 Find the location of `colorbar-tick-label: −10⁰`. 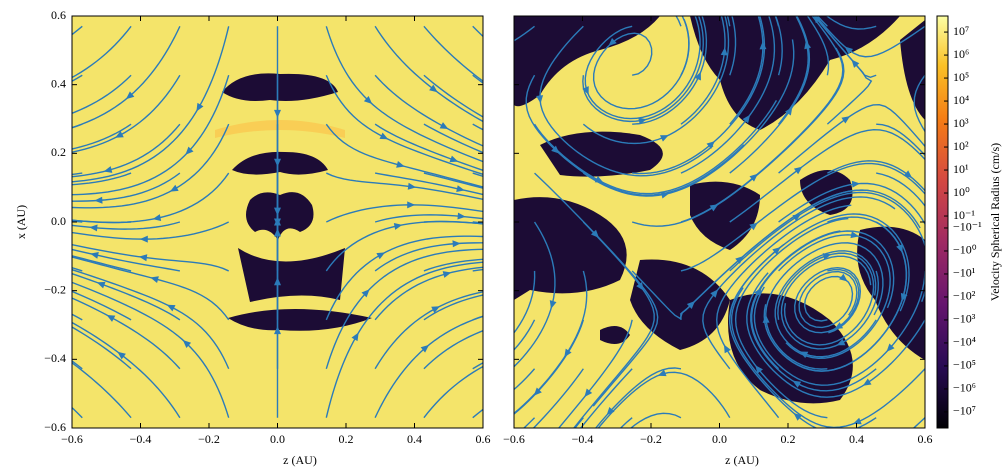

colorbar-tick-label: −10⁰ is located at coordinates (965, 250).